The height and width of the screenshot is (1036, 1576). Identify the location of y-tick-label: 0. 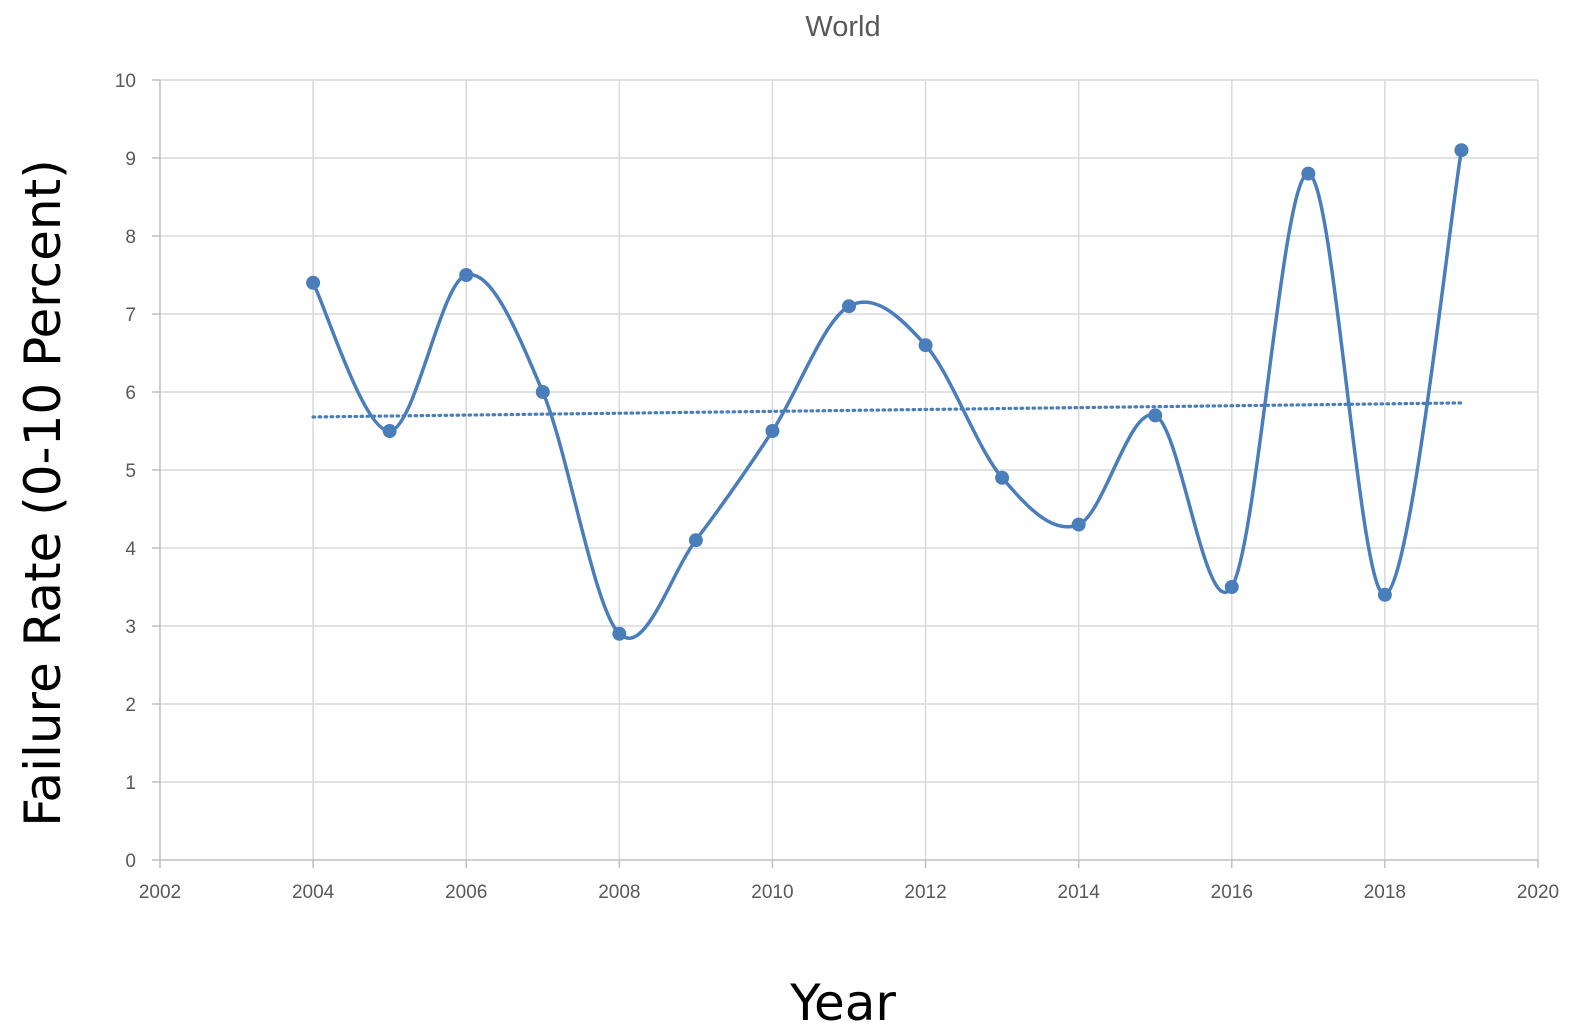
(130, 861).